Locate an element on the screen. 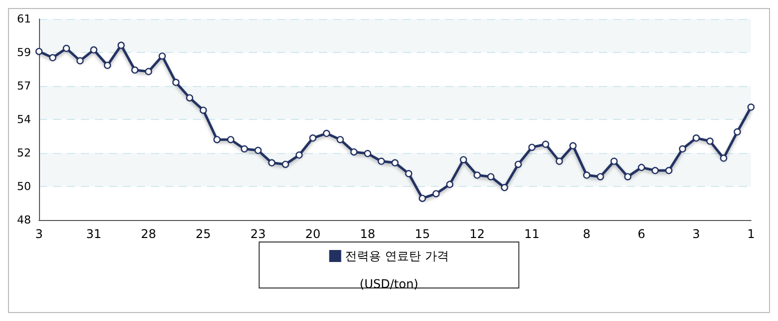 The image size is (778, 321). x-tick-label: 8 is located at coordinates (586, 234).